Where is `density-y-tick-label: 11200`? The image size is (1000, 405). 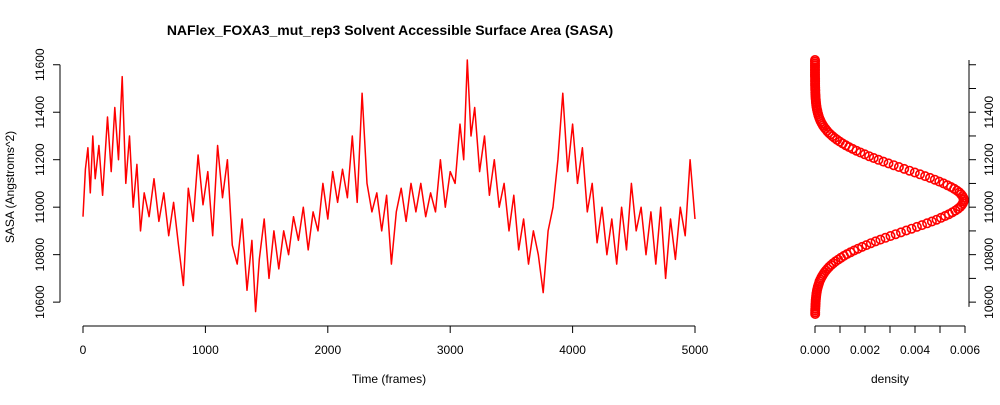
density-y-tick-label: 11200 is located at coordinates (989, 159).